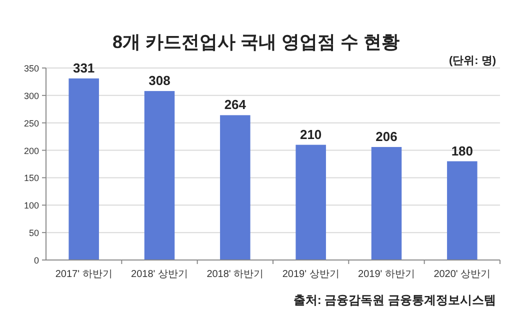 The width and height of the screenshot is (512, 329). Describe the element at coordinates (386, 274) in the screenshot. I see `x-tick-label: 2019' 하반기` at that location.